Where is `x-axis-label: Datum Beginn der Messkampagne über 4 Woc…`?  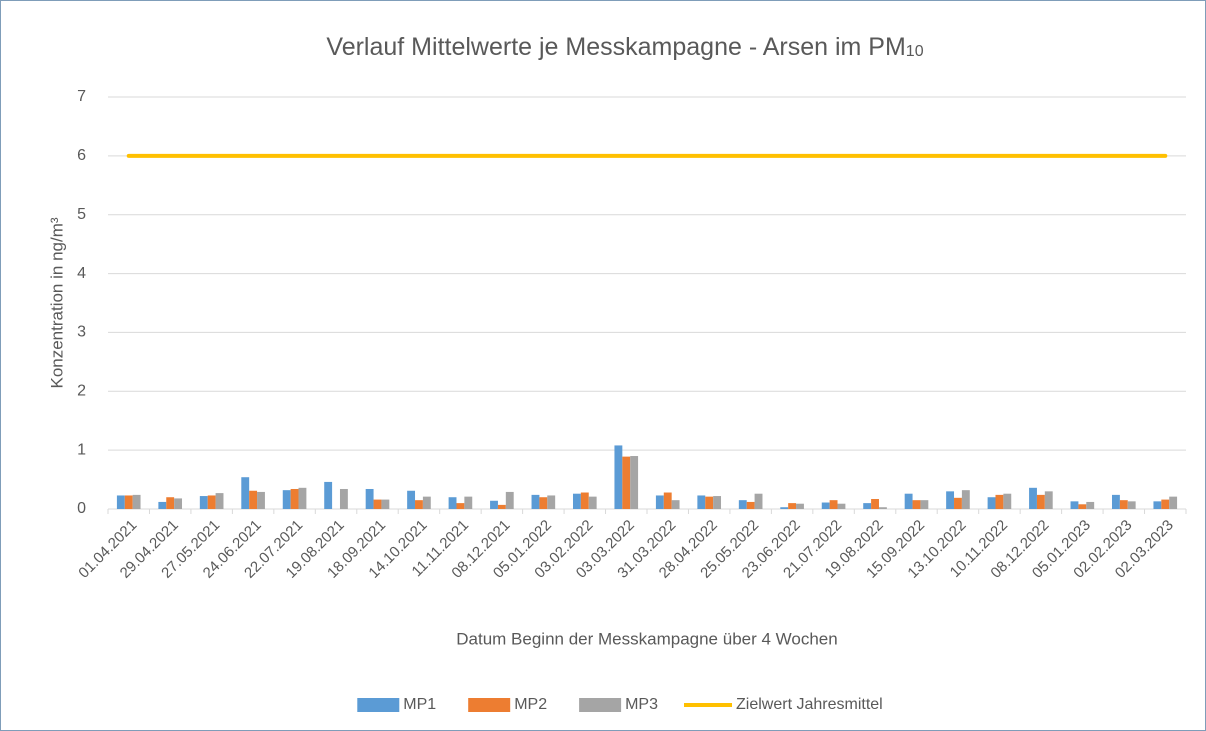 x-axis-label: Datum Beginn der Messkampagne über 4 Woc… is located at coordinates (646, 638).